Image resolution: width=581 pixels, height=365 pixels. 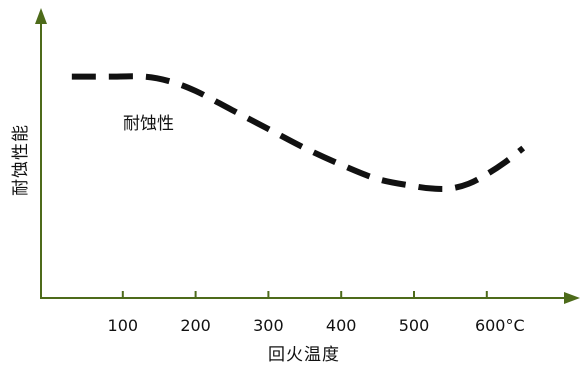 I want to click on x-tick-label: 300, so click(x=268, y=325).